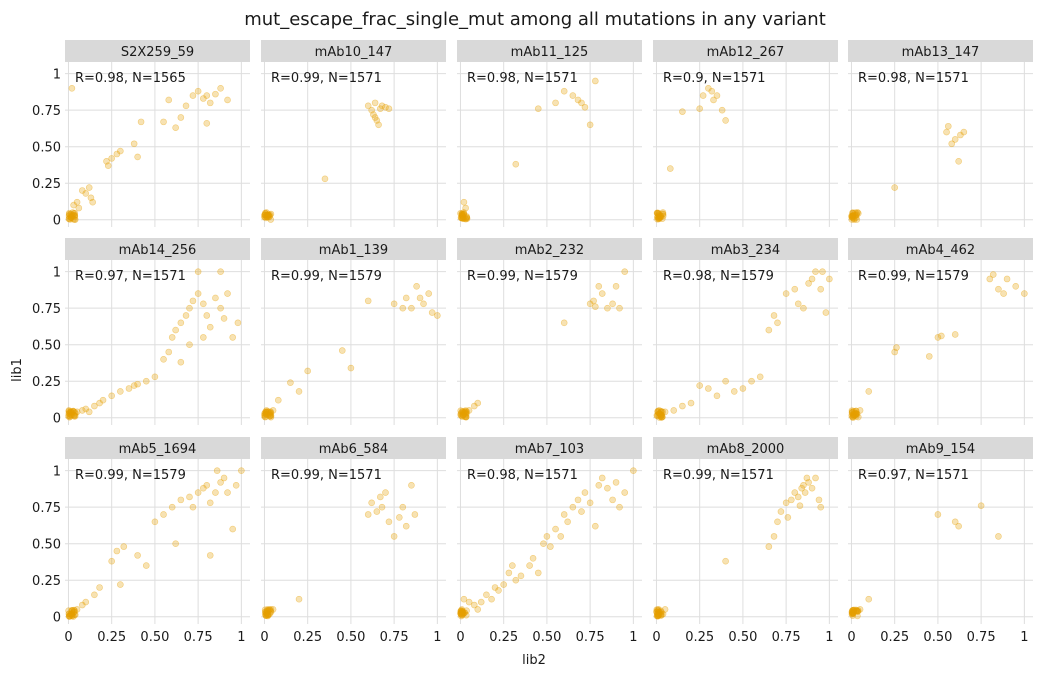 Image resolution: width=1044 pixels, height=681 pixels. Describe the element at coordinates (940, 249) in the screenshot. I see `facet-strip` at that location.